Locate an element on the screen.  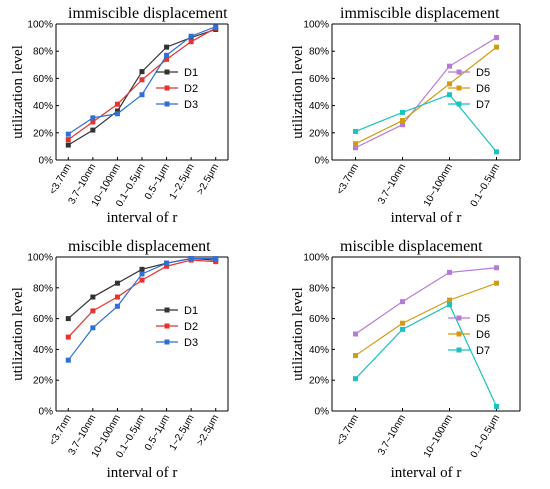
series-D5 is located at coordinates (426, 301).